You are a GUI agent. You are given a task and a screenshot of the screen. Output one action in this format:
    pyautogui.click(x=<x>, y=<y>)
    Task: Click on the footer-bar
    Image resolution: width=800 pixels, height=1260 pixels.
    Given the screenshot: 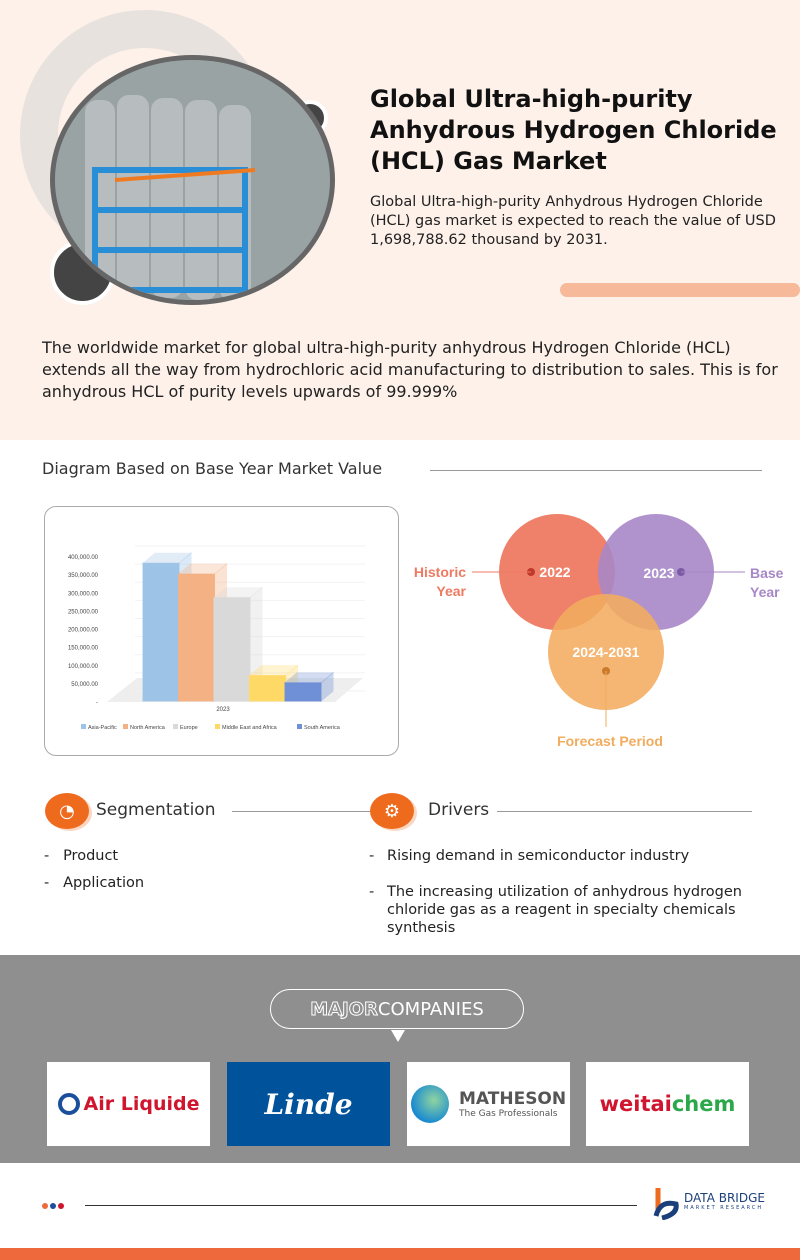 What is the action you would take?
    pyautogui.click(x=400, y=1254)
    